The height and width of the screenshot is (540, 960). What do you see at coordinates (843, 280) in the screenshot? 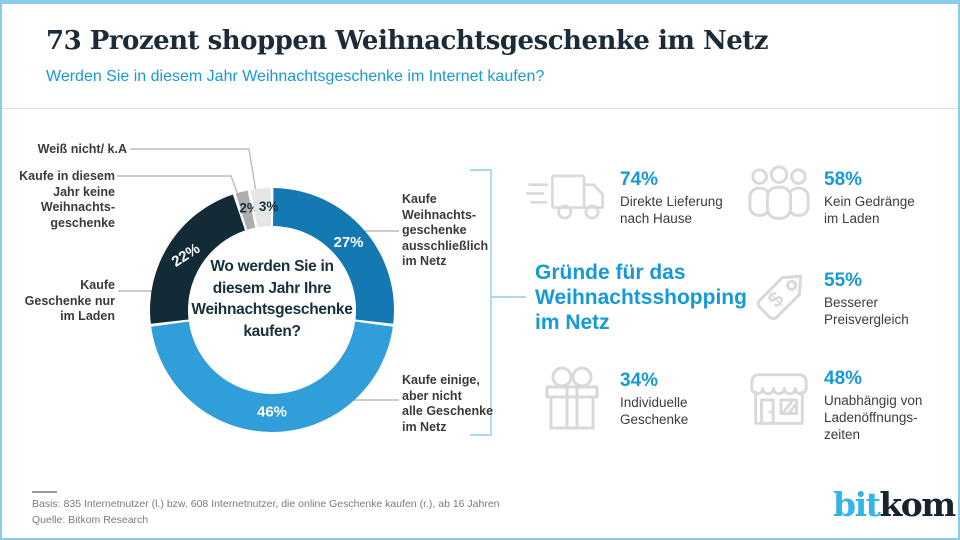
I see `stat-value: 55%` at bounding box center [843, 280].